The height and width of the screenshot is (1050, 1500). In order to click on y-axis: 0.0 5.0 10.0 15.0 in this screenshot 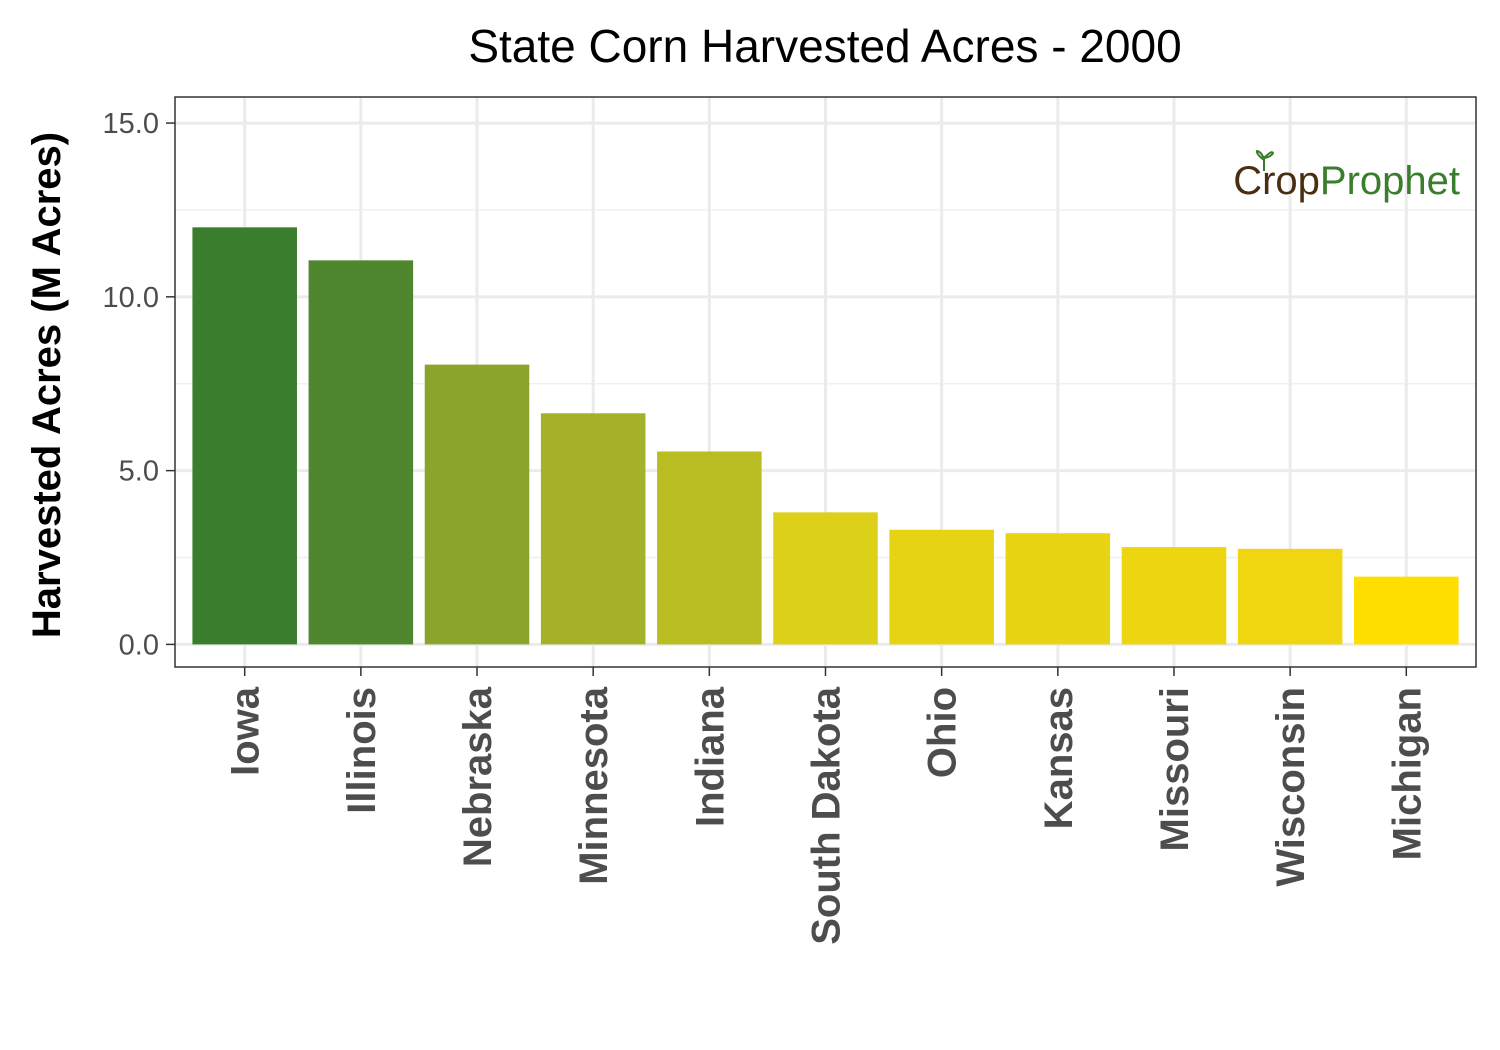, I will do `click(139, 384)`.